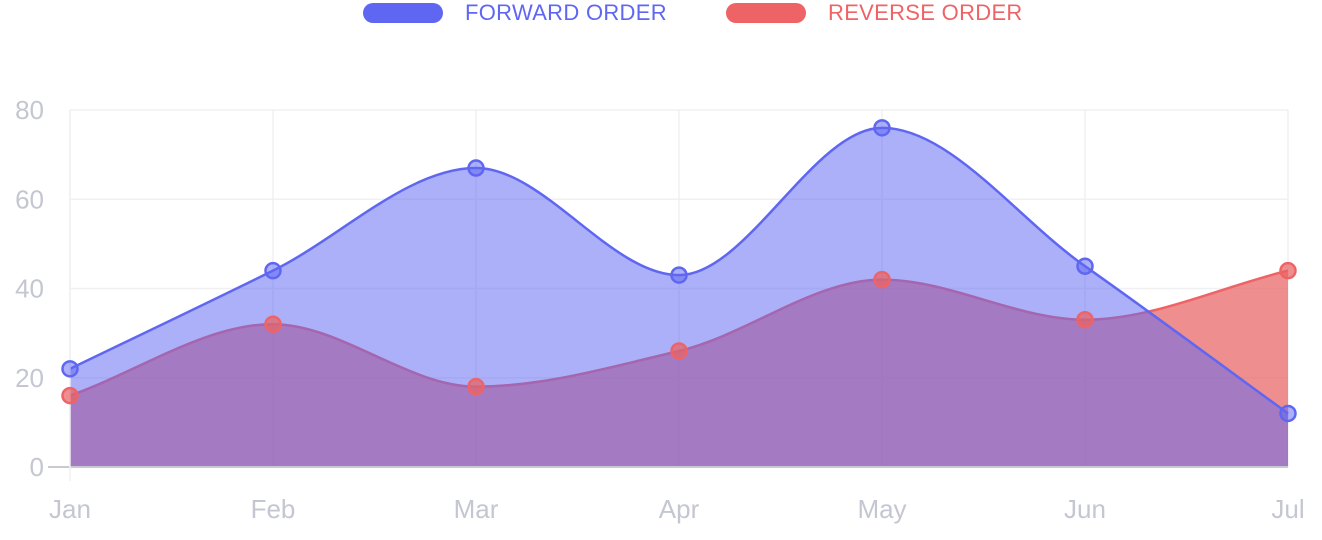 Image resolution: width=1322 pixels, height=540 pixels. What do you see at coordinates (70, 509) in the screenshot?
I see `x-tick-label: Jan` at bounding box center [70, 509].